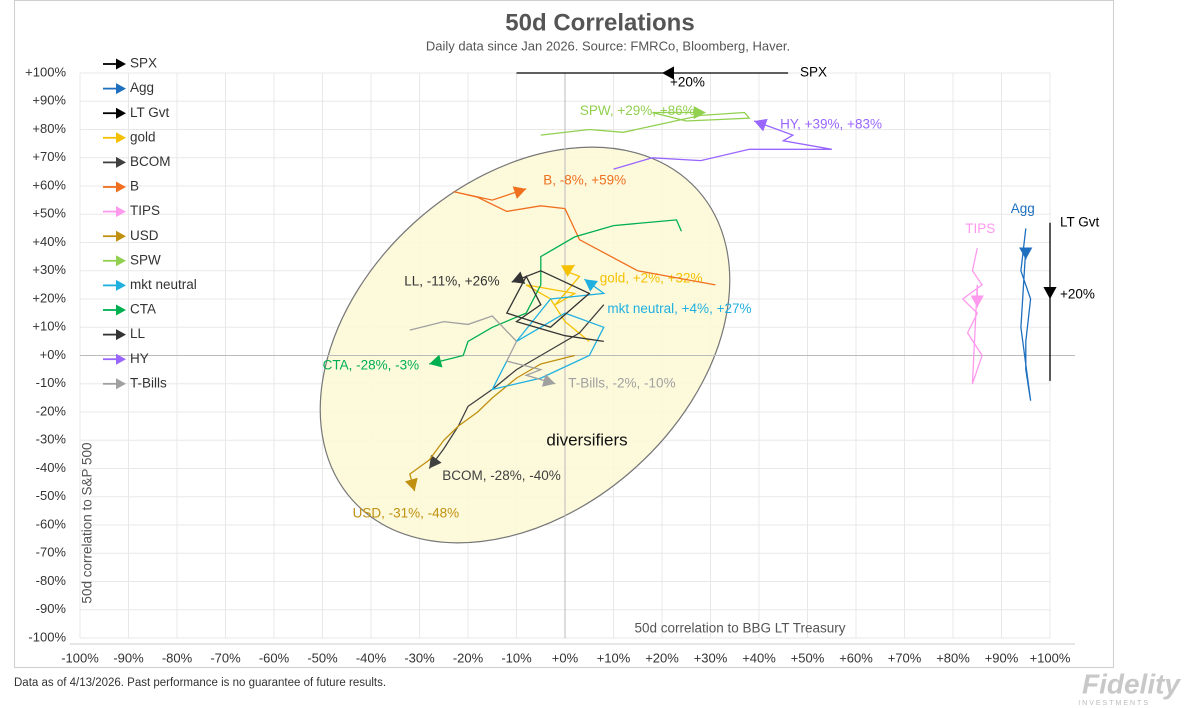  I want to click on y-tick-label: +40%, so click(49, 241).